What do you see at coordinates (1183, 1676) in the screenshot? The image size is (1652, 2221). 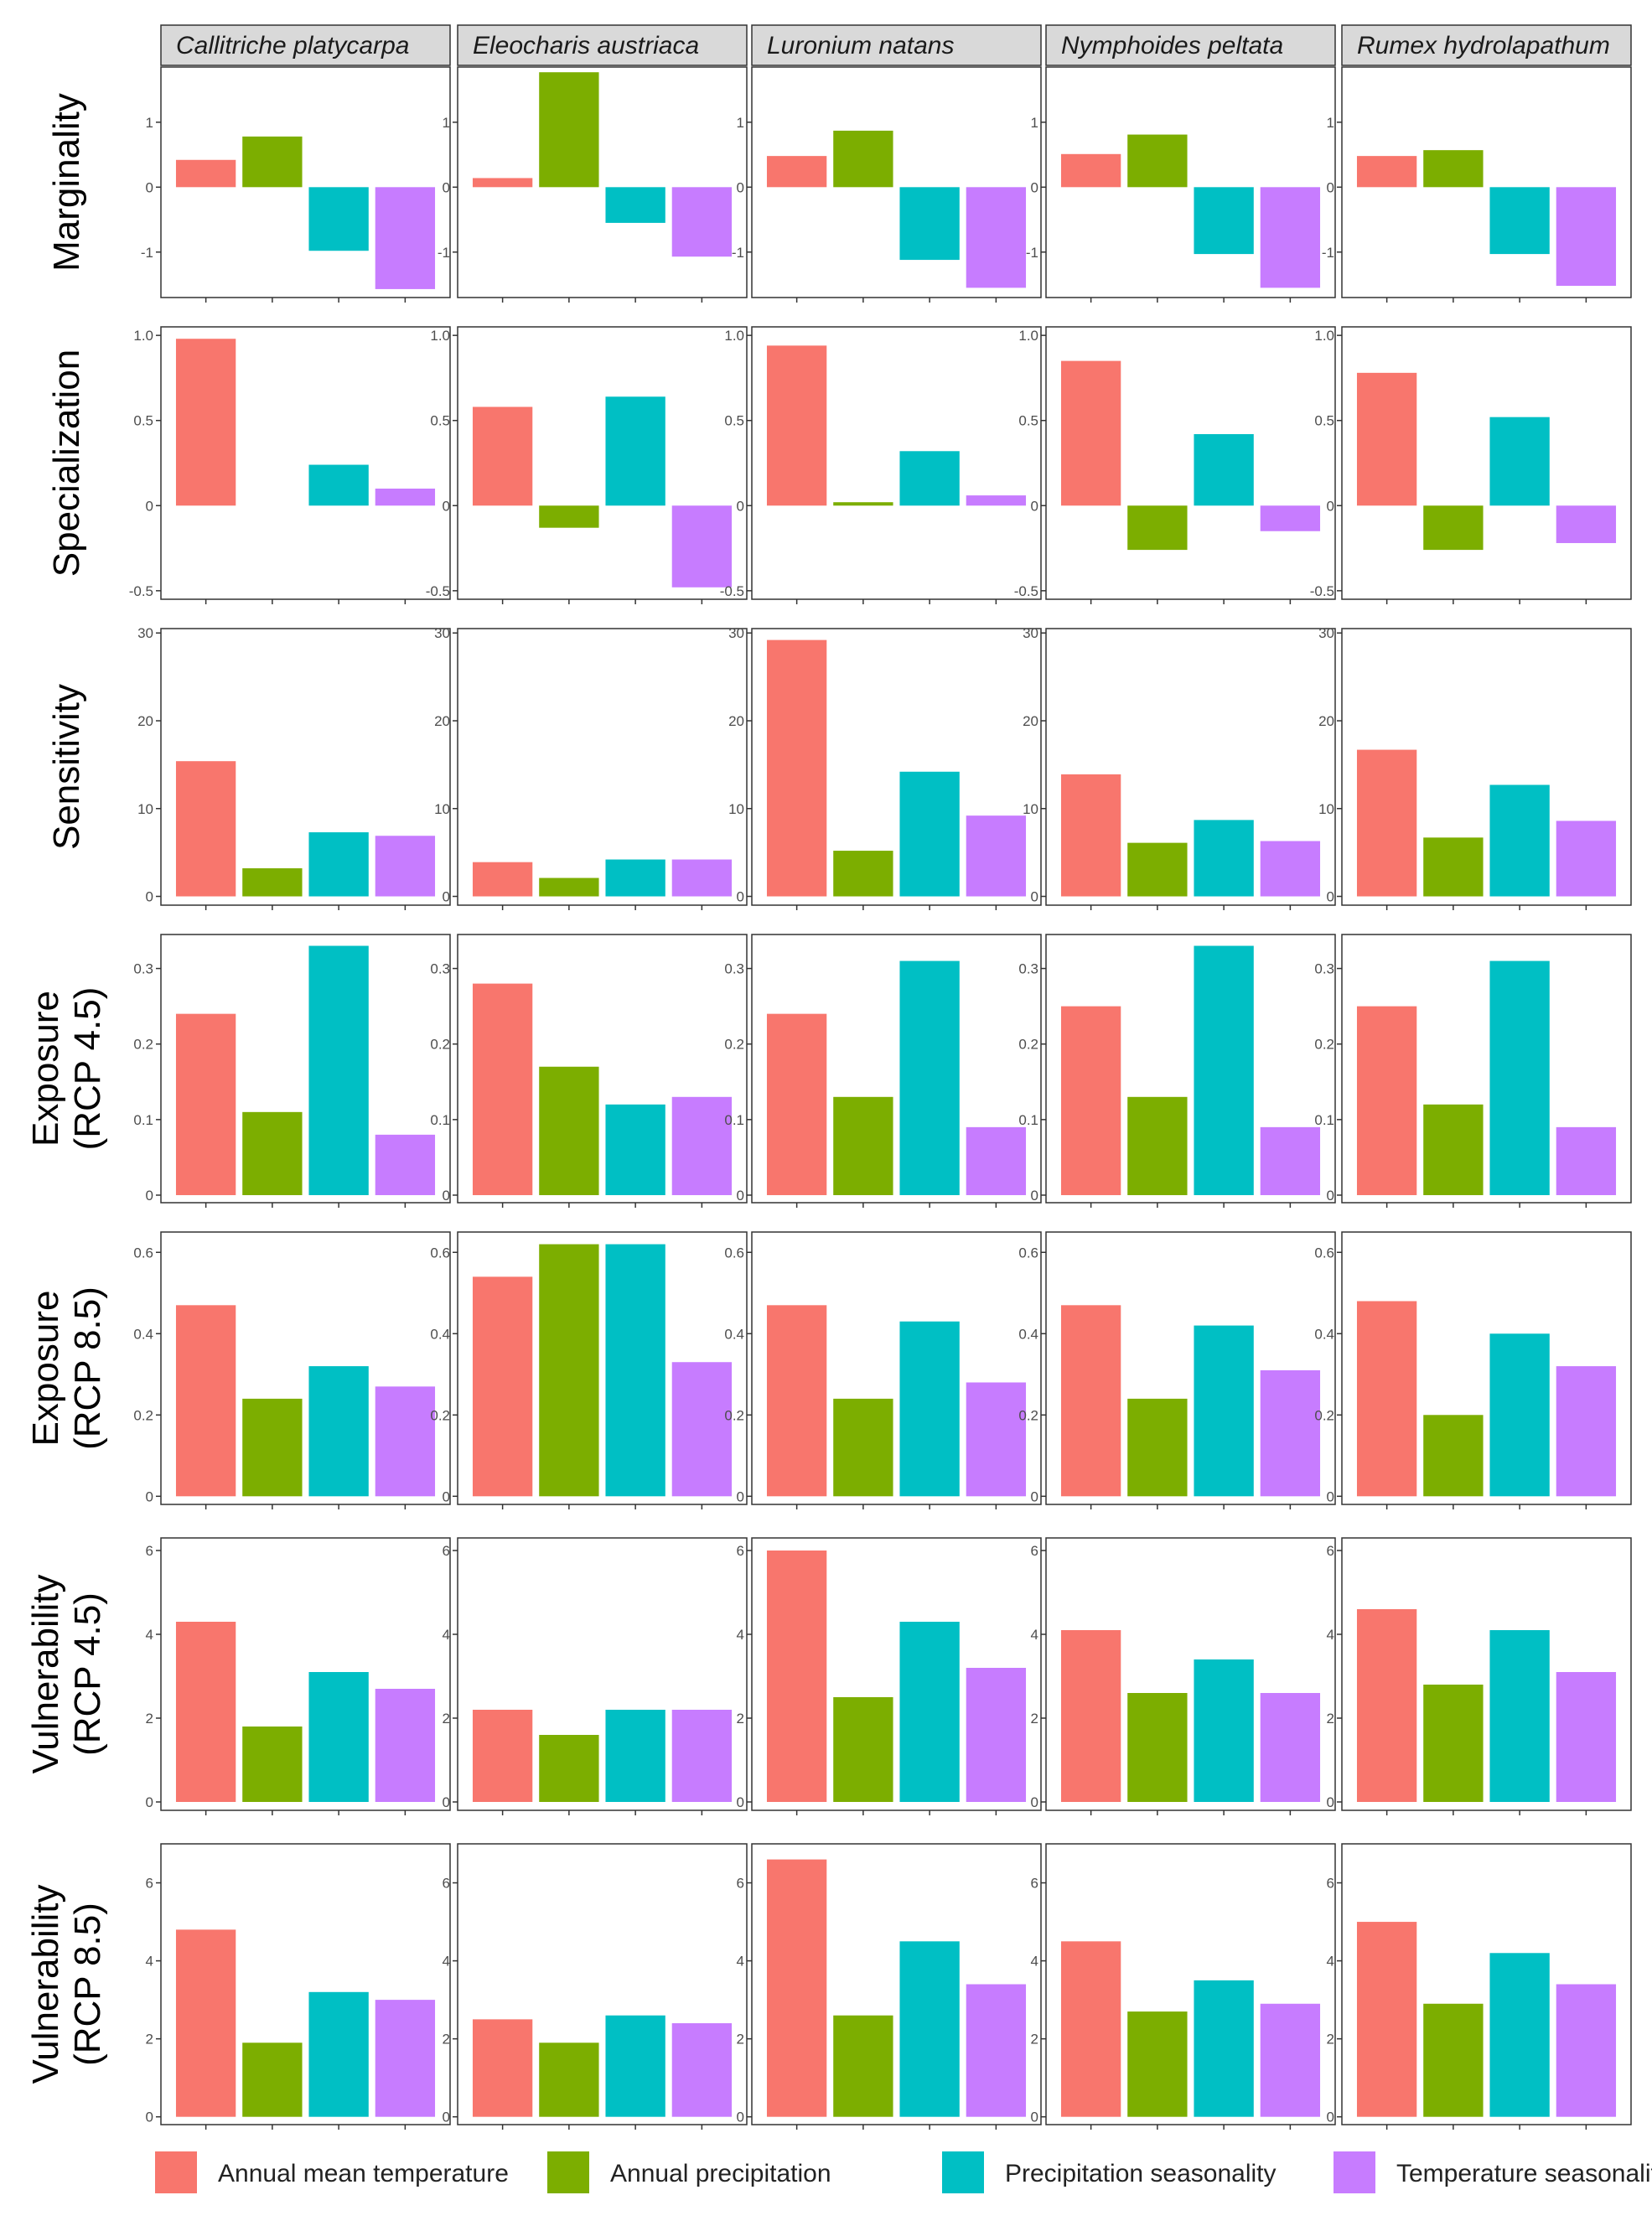 I see `panel-vulnerability-rcp-4-5-nymphoides-peltata: 0 2 4 6` at bounding box center [1183, 1676].